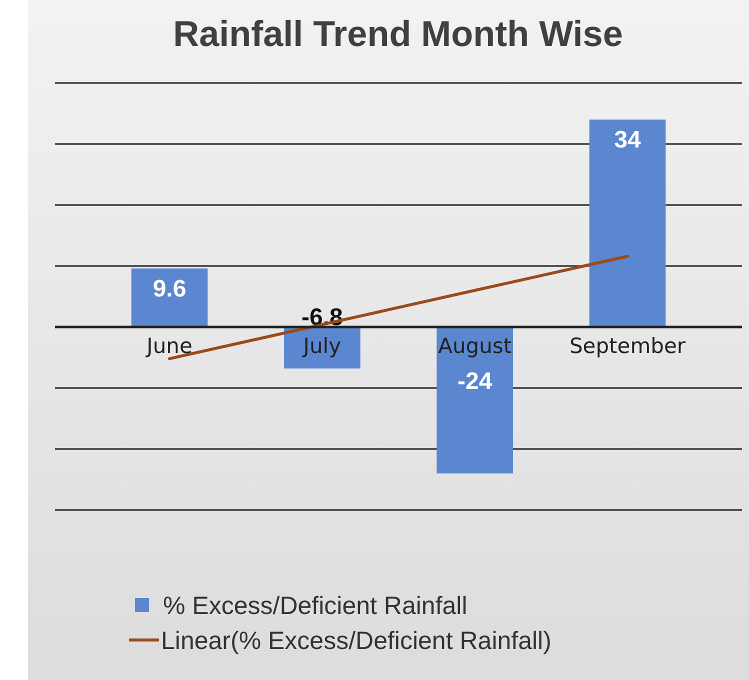 The image size is (749, 680). I want to click on legend-label: % Excess/Deficient Rainfall, so click(315, 606).